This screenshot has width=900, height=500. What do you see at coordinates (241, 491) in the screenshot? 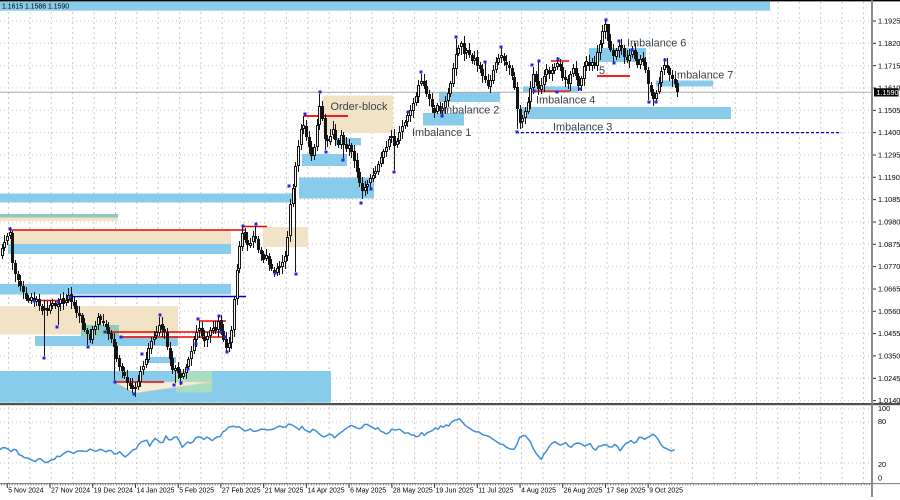
I see `svg-text: 27 Feb 2025` at bounding box center [241, 491].